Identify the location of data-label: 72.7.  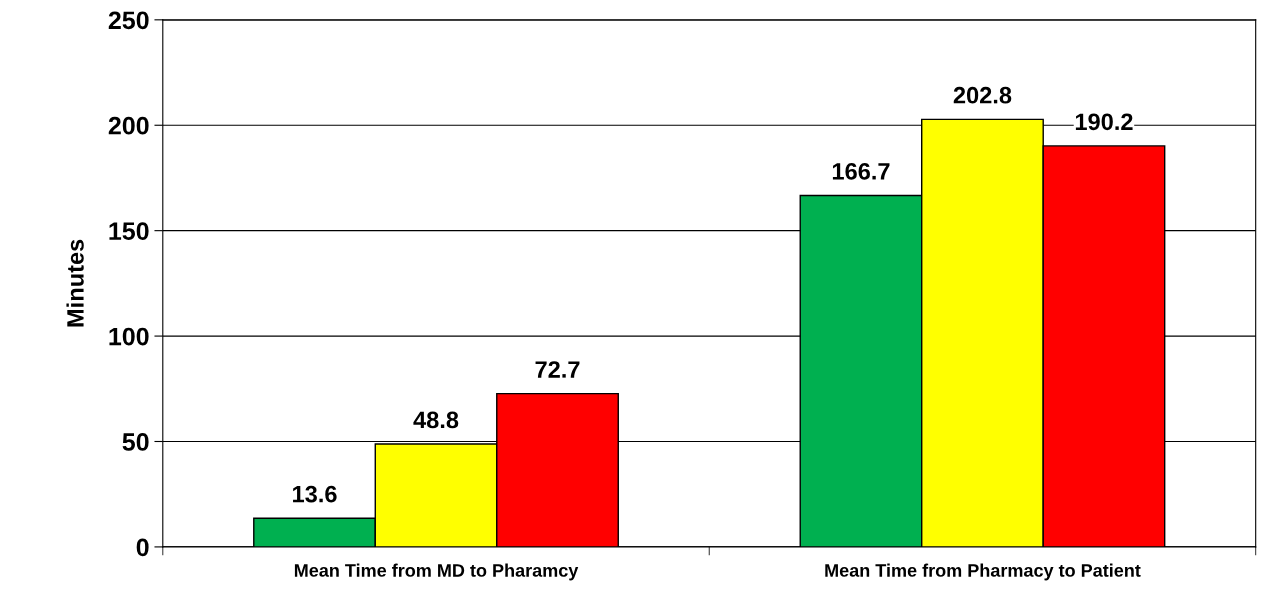
(557, 369).